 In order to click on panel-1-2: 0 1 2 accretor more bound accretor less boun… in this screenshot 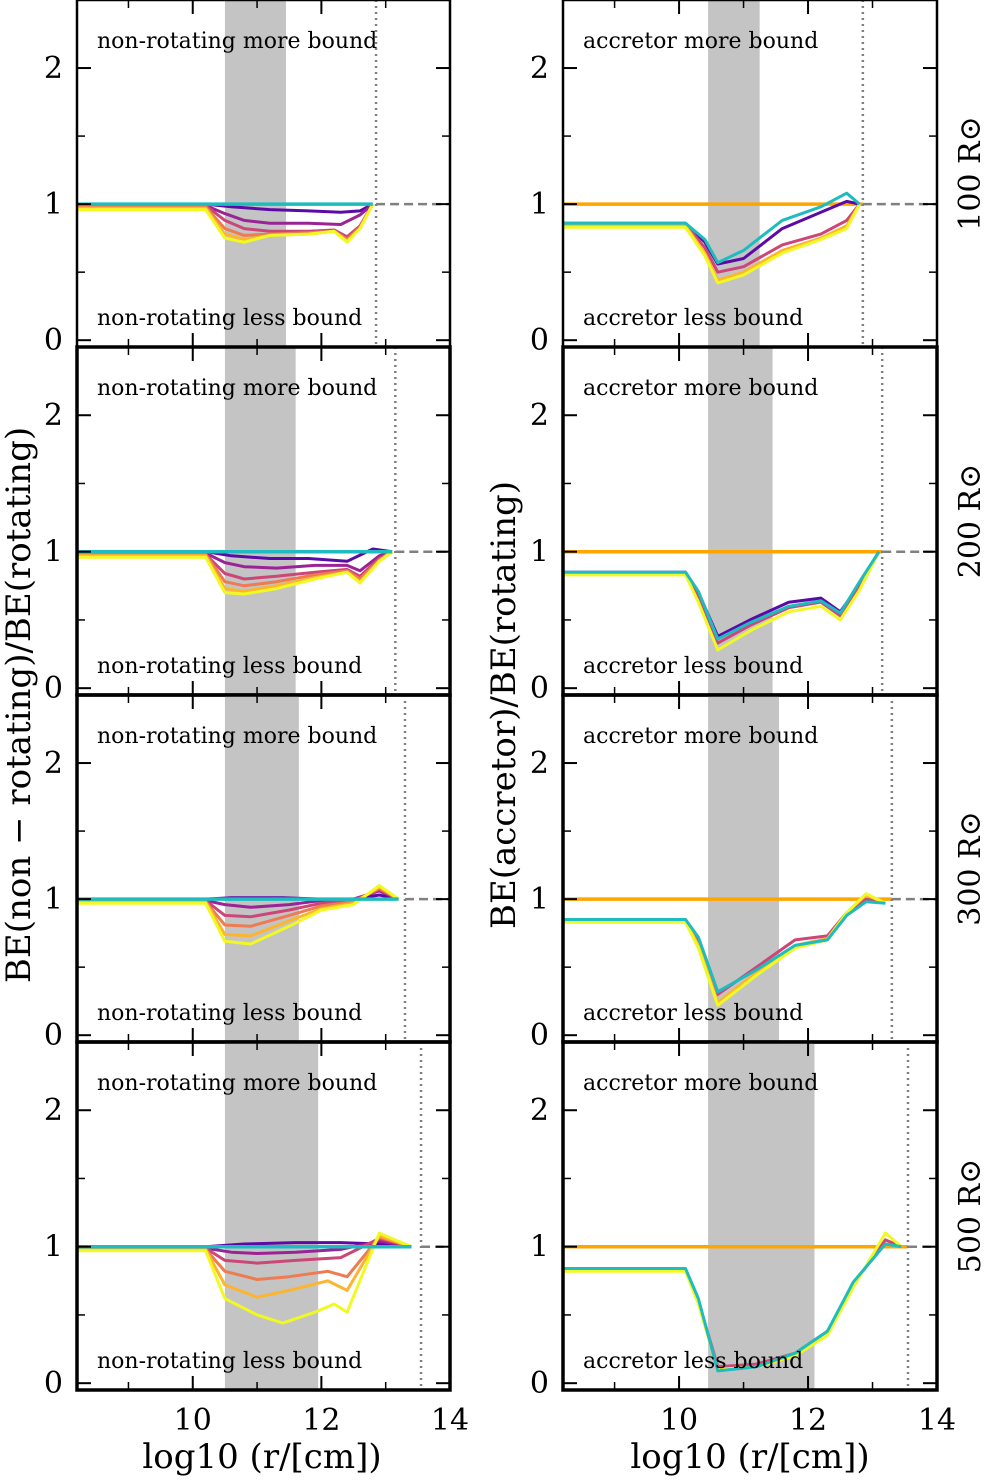, I will do `click(759, 873)`.